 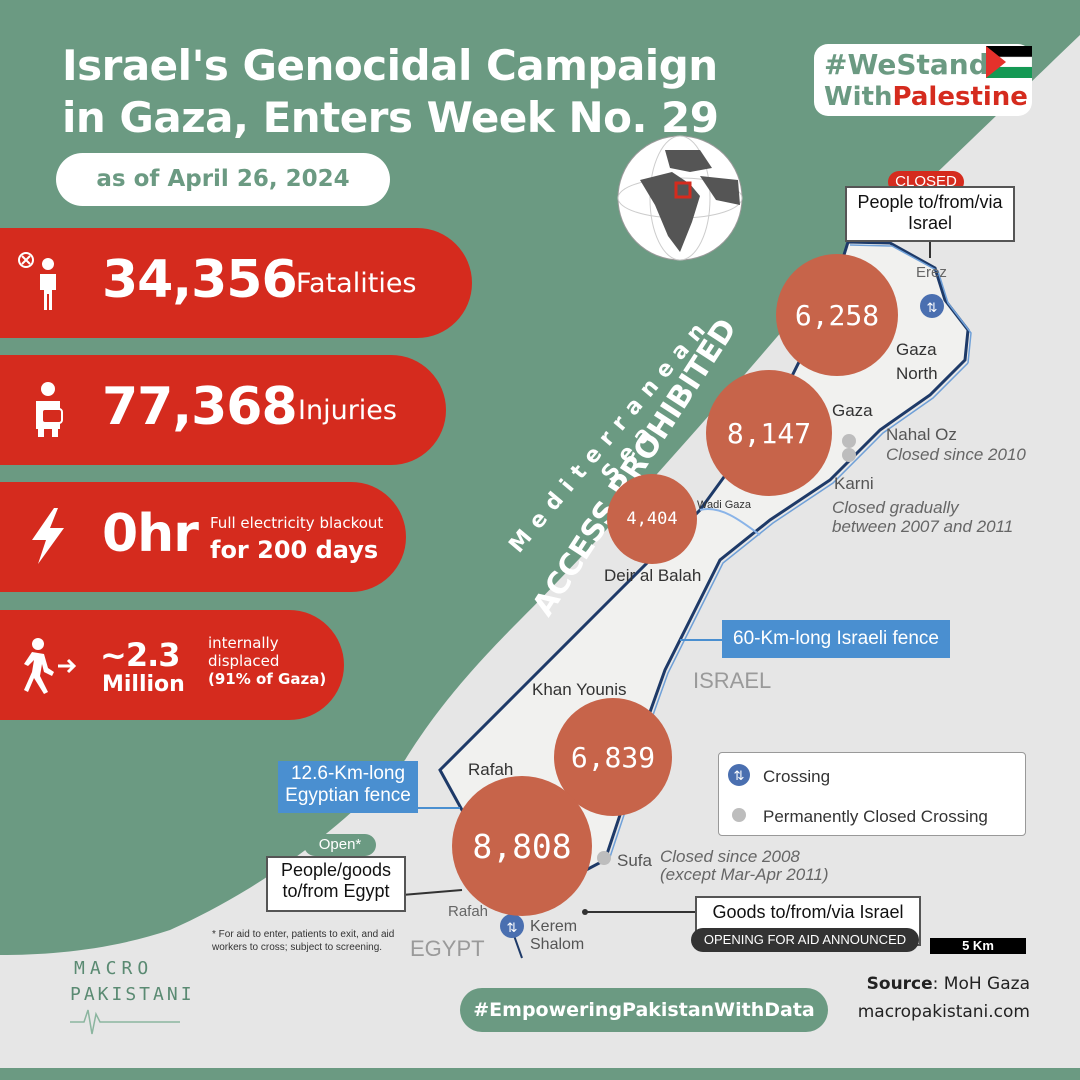 What do you see at coordinates (739, 815) in the screenshot?
I see `closed-crossing-legend-icon` at bounding box center [739, 815].